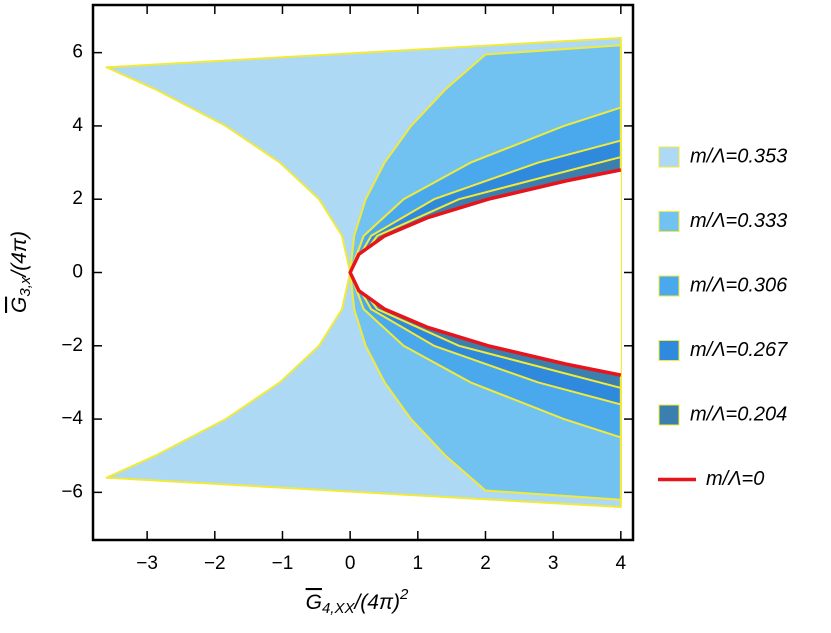 The width and height of the screenshot is (831, 633). I want to click on y-axis-label: G3,x/(4π), so click(21, 272).